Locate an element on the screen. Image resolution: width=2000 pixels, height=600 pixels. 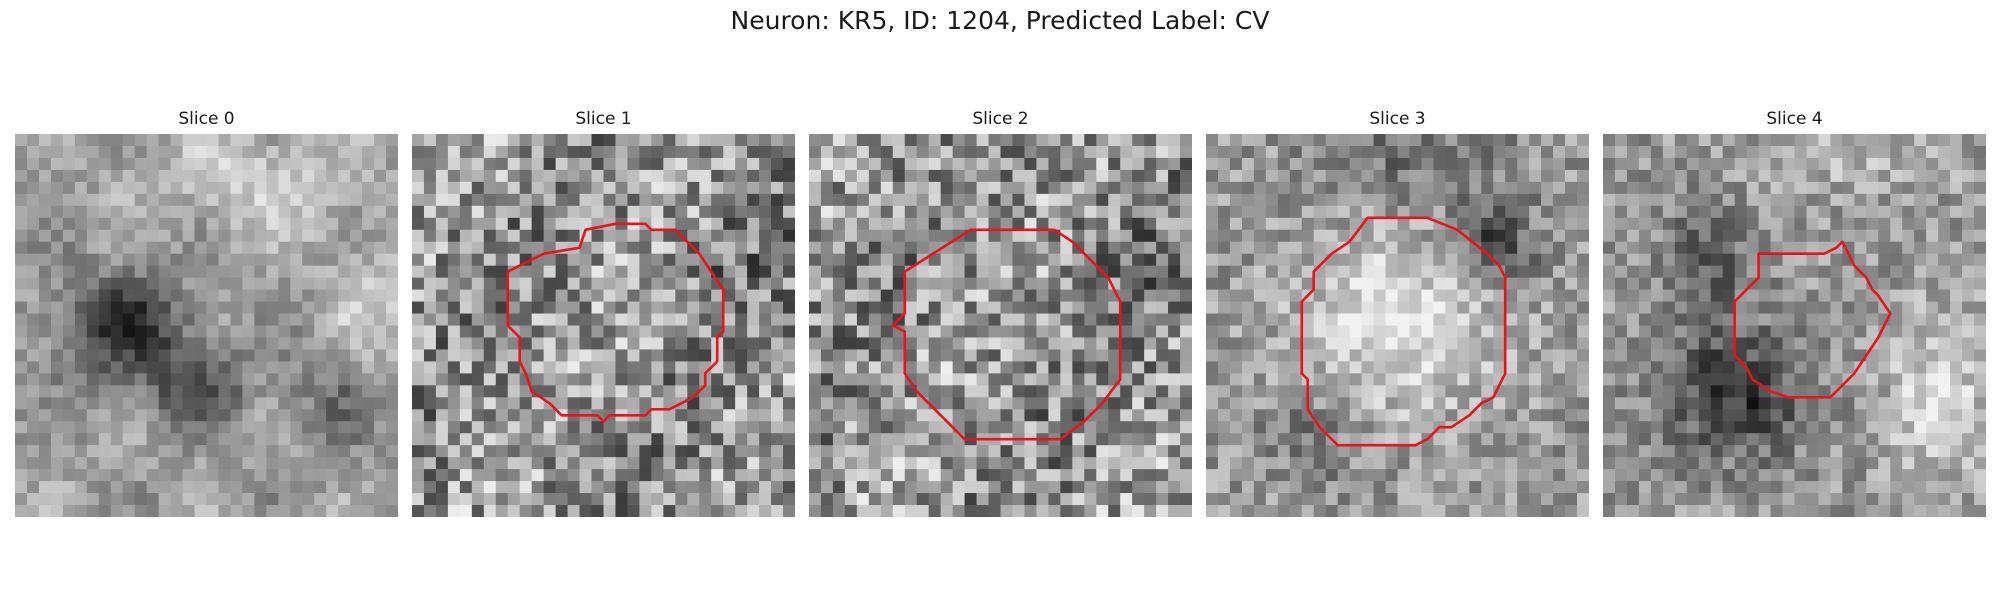
slice-panel-1: Slice 1 is located at coordinates (603, 312).